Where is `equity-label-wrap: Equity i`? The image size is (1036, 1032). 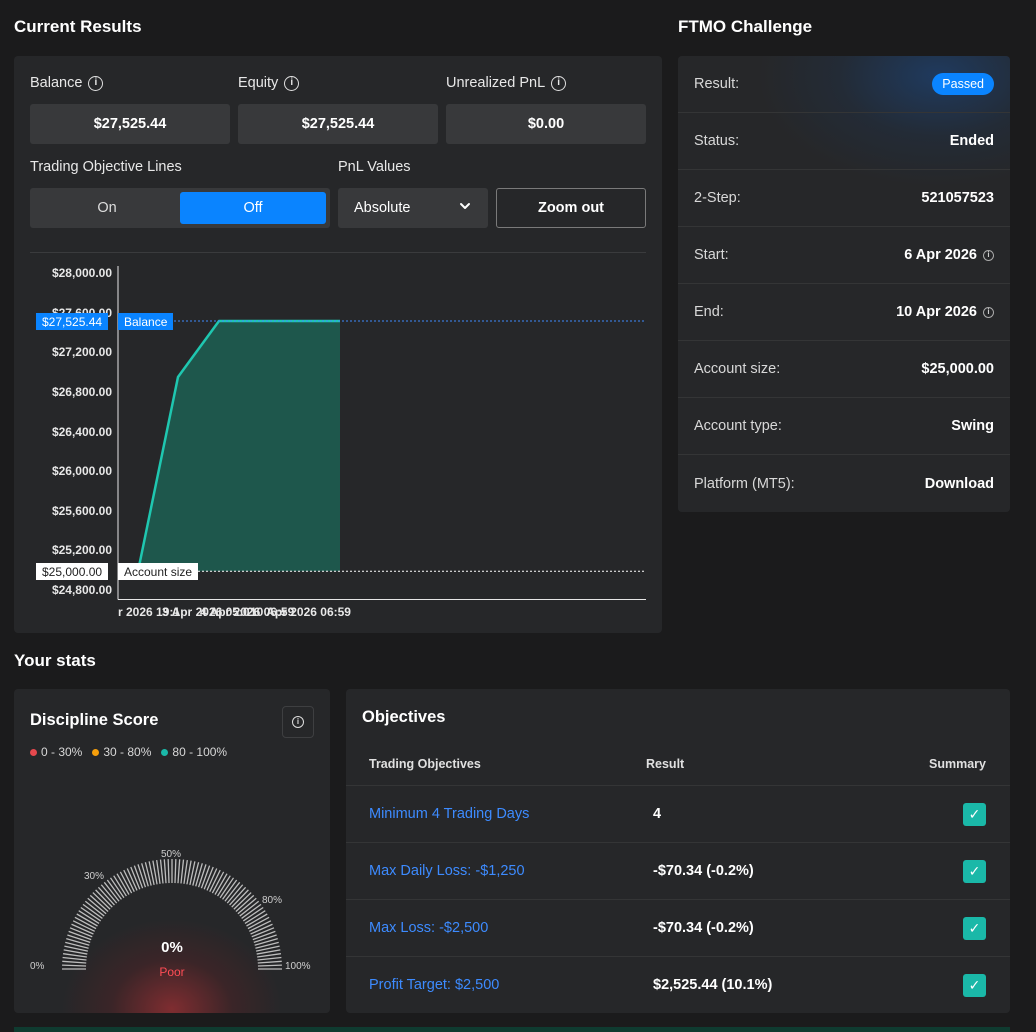
equity-label-wrap: Equity i is located at coordinates (269, 83).